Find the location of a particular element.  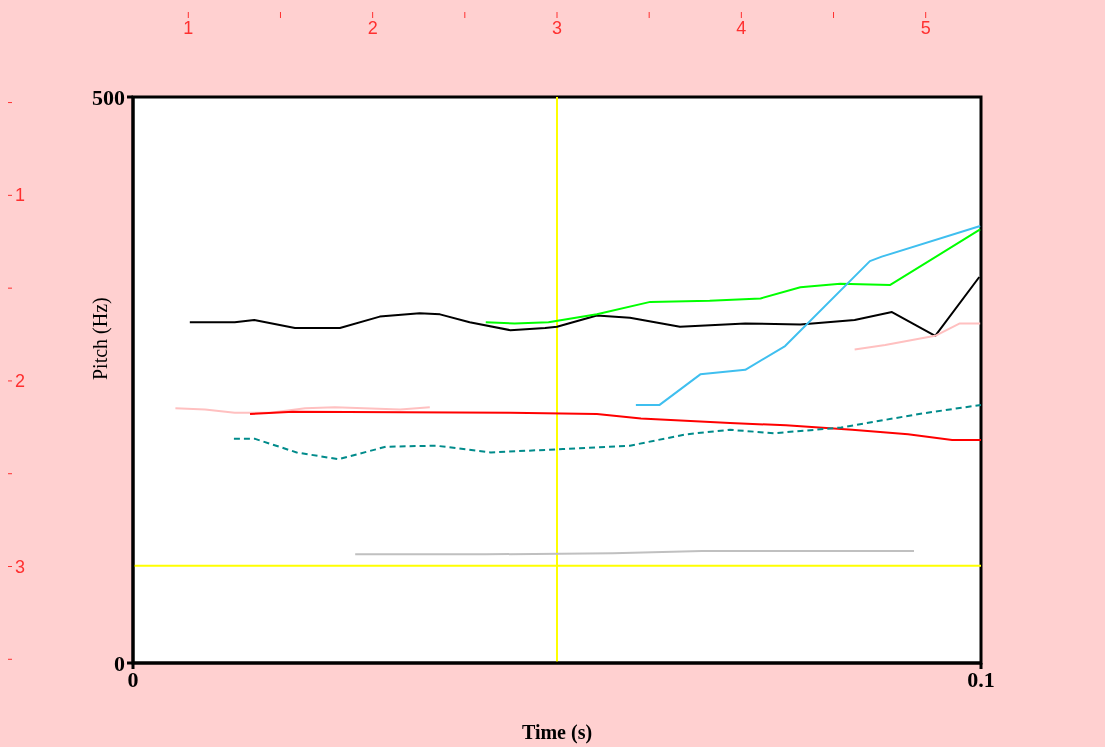

x-axis-title: Time (s) is located at coordinates (557, 732).